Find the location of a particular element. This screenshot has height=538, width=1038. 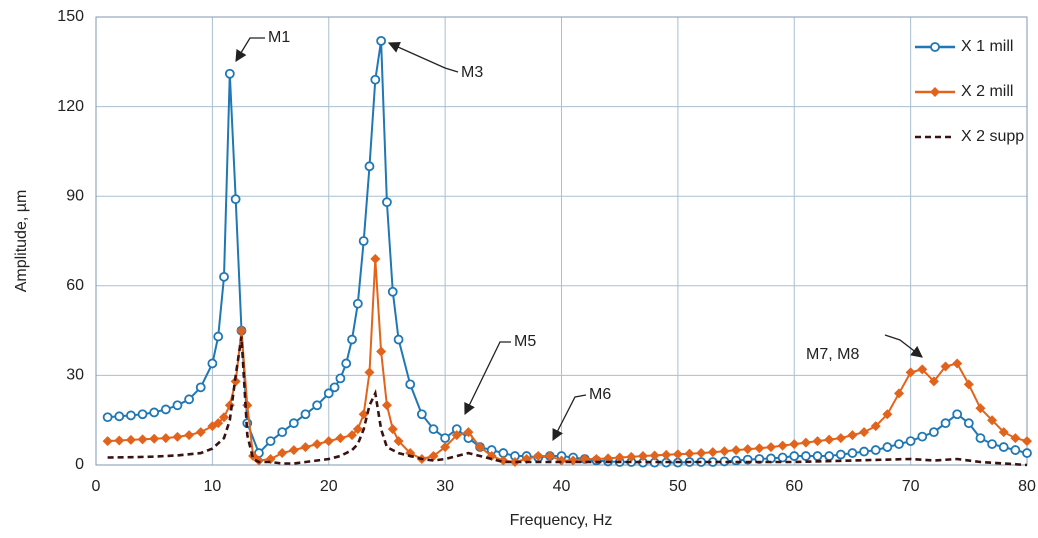

x-tick-label: 50 is located at coordinates (678, 486).